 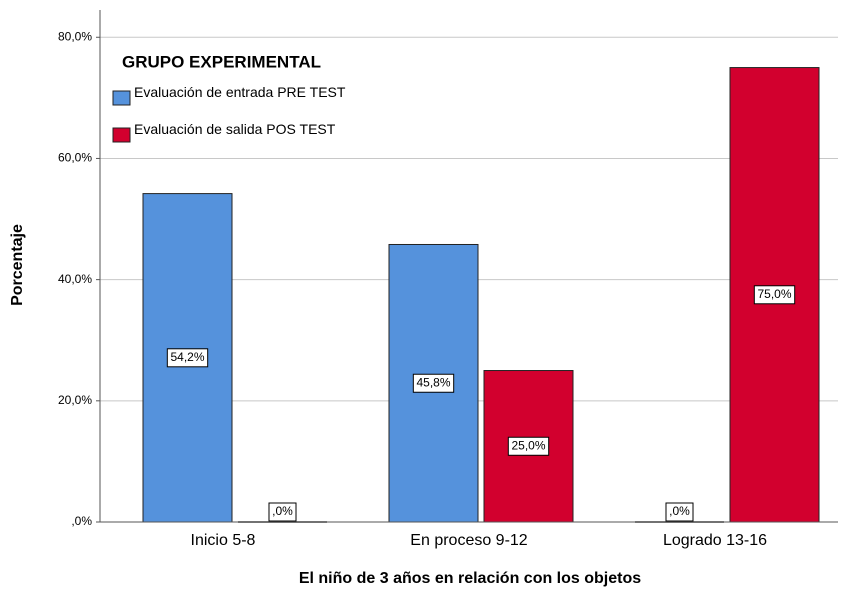 I want to click on legend-label: Evaluación de salida POS TEST, so click(x=235, y=130).